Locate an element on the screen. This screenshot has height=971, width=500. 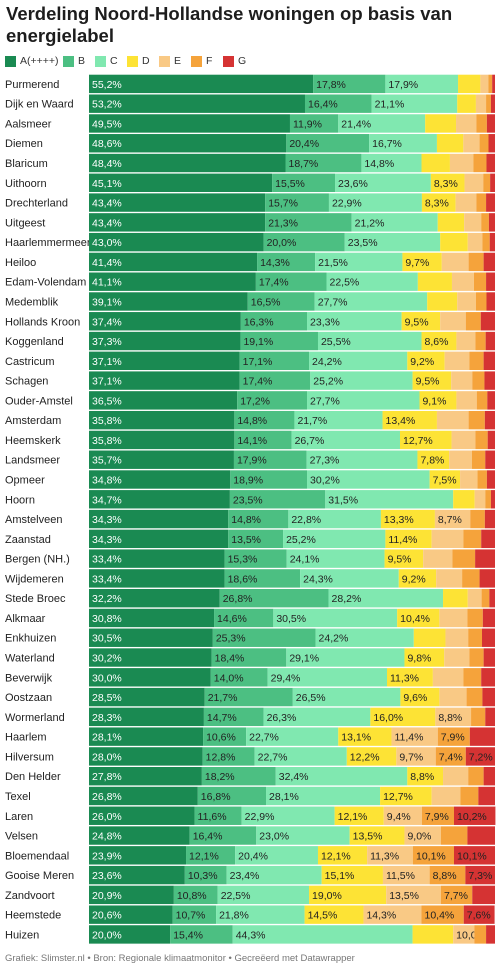
data-label: 26,8% is located at coordinates (107, 797).